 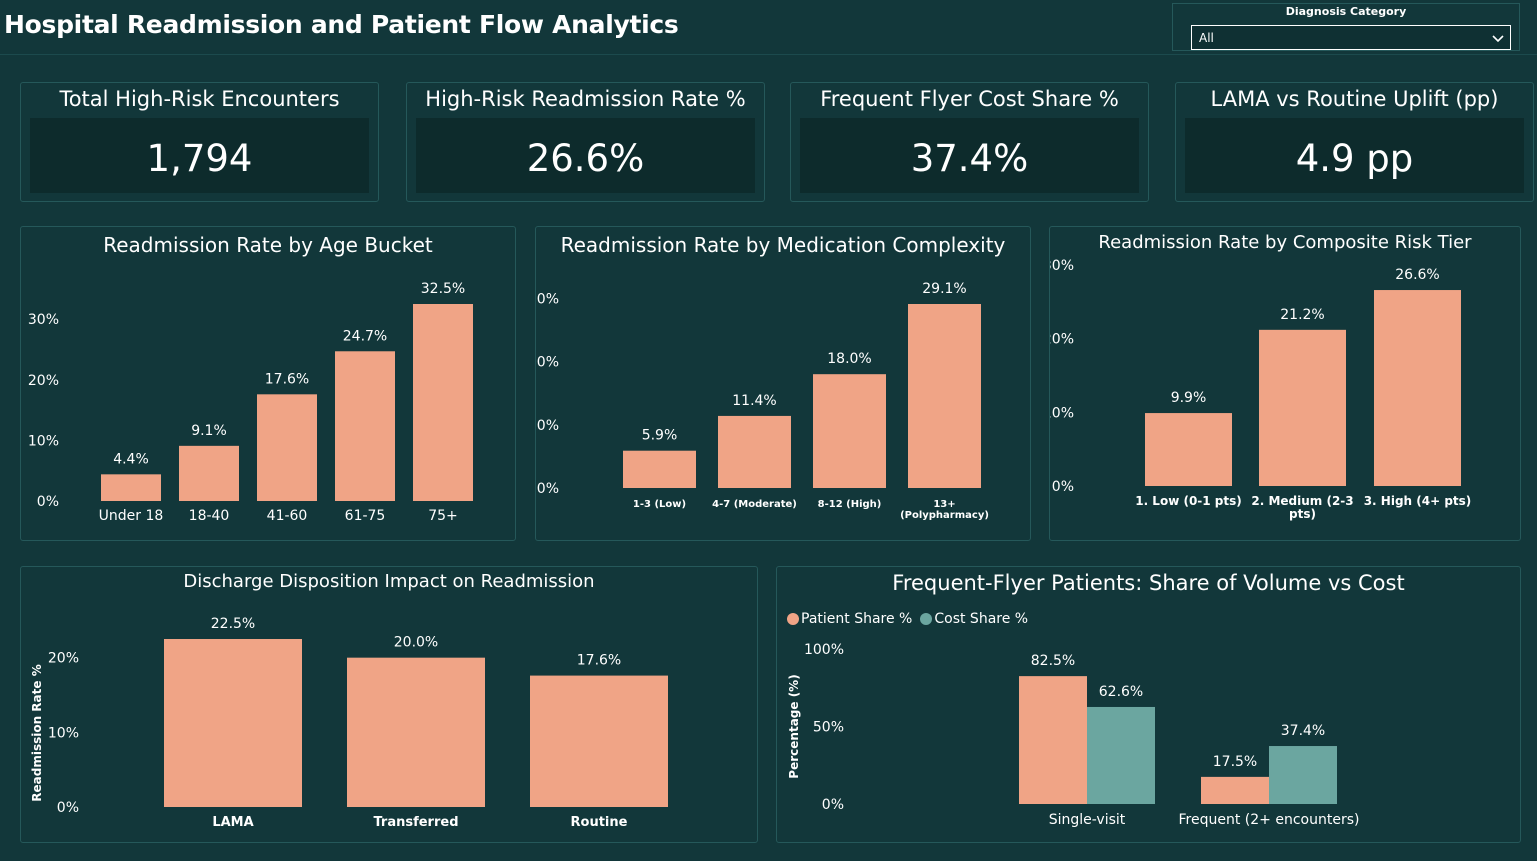 I want to click on legend-item-cost-share: Cost Share %, so click(x=974, y=619).